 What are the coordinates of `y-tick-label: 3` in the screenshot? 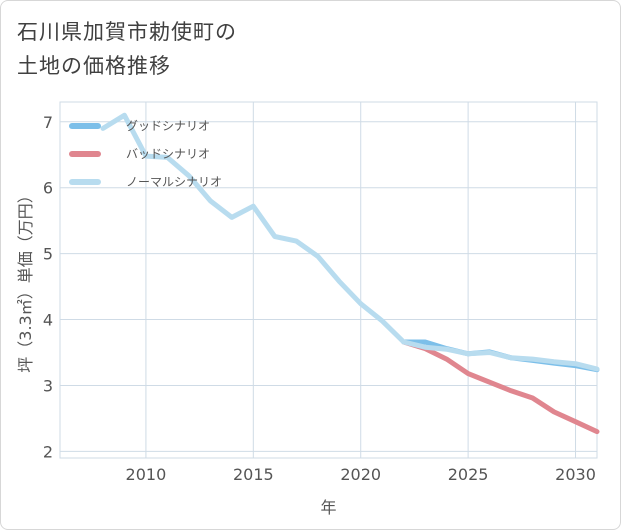 It's located at (48, 385).